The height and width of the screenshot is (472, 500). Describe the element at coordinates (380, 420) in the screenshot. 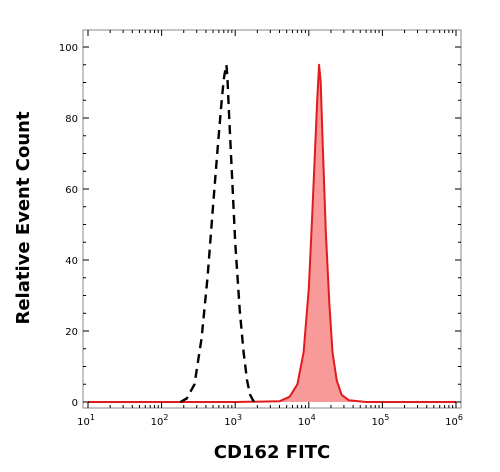

I see `x-tick-label: 10⁵` at that location.